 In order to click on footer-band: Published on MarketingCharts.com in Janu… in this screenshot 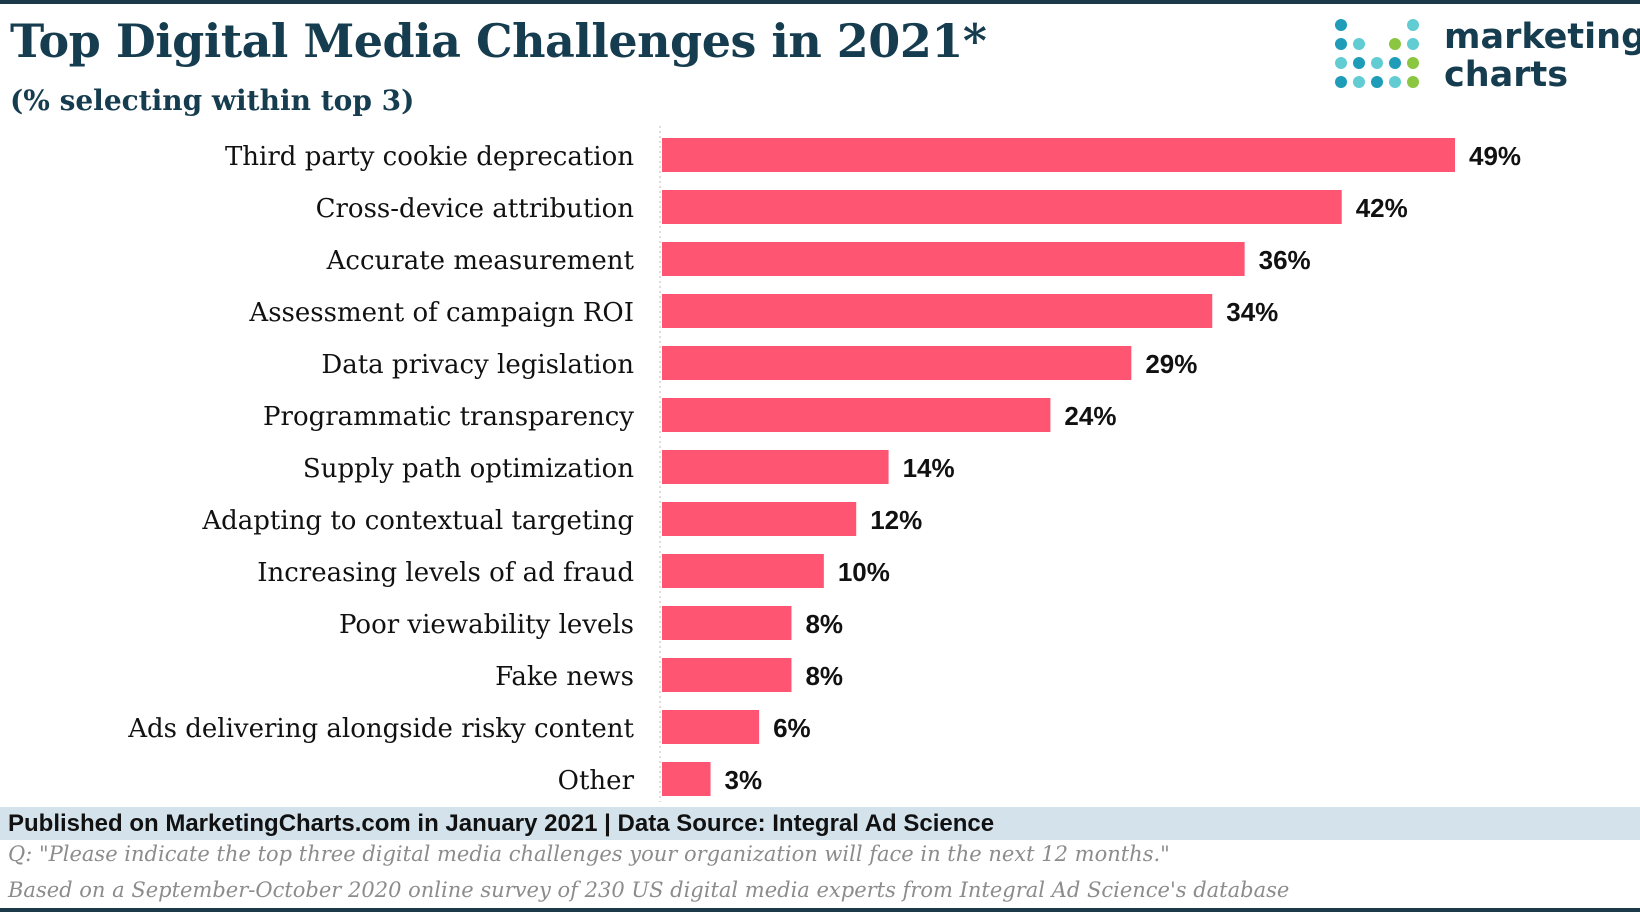, I will do `click(820, 823)`.